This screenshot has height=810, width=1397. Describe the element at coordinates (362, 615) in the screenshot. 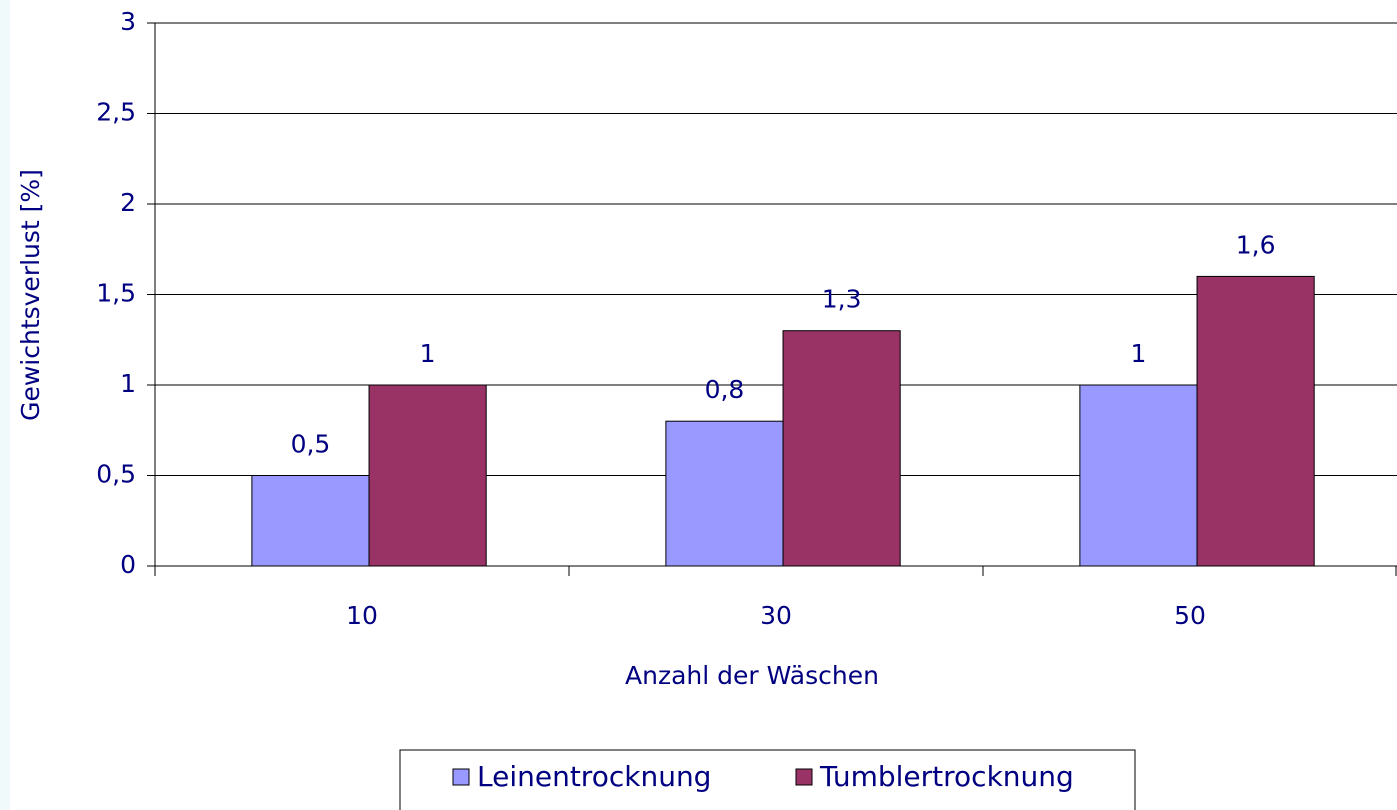

I see `x-tick-label: 10` at that location.